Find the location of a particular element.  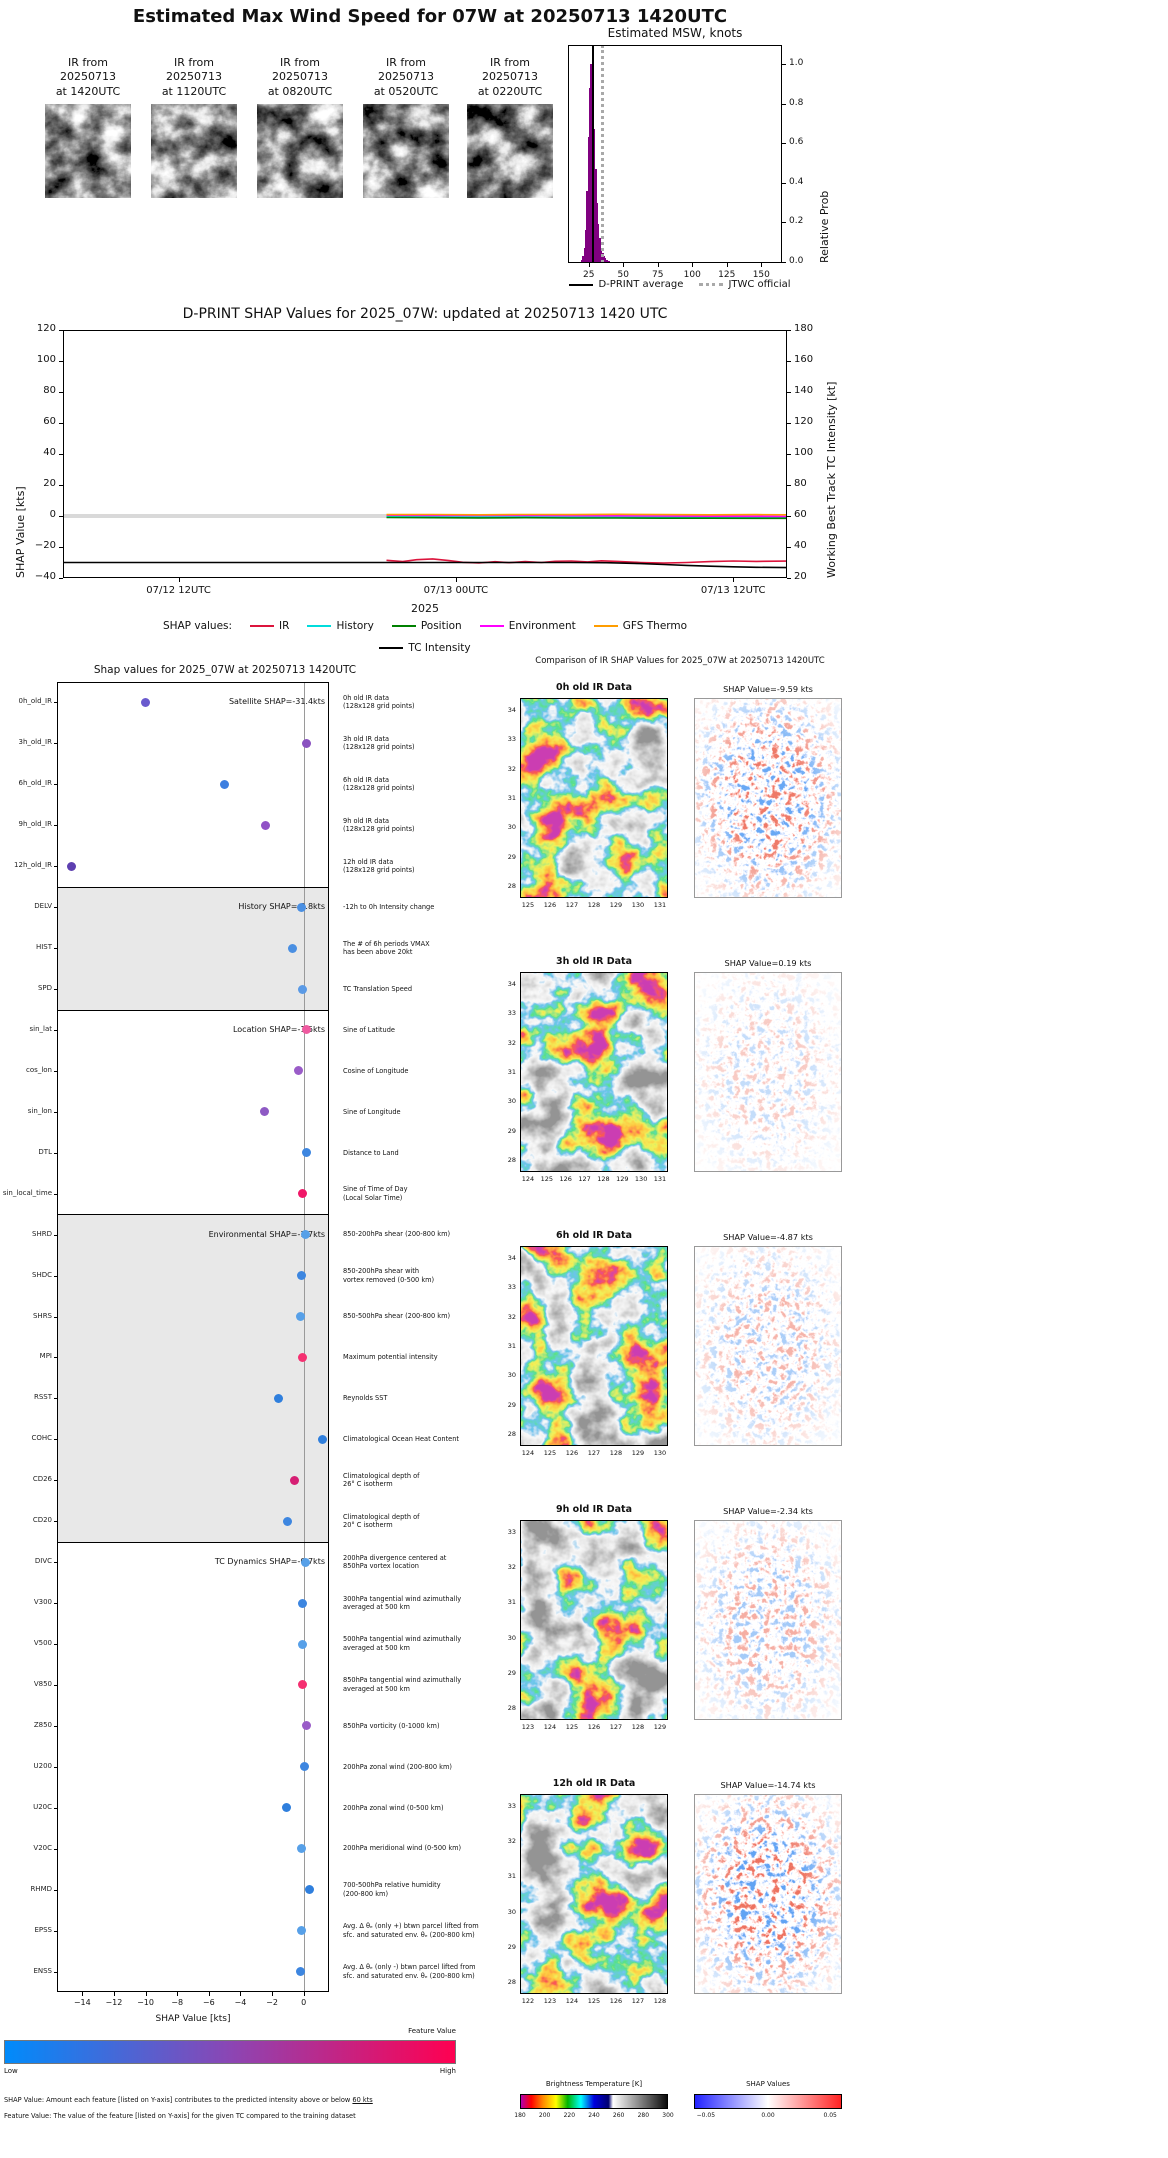

histogram-y-tick-label: 0.0 is located at coordinates (796, 261).